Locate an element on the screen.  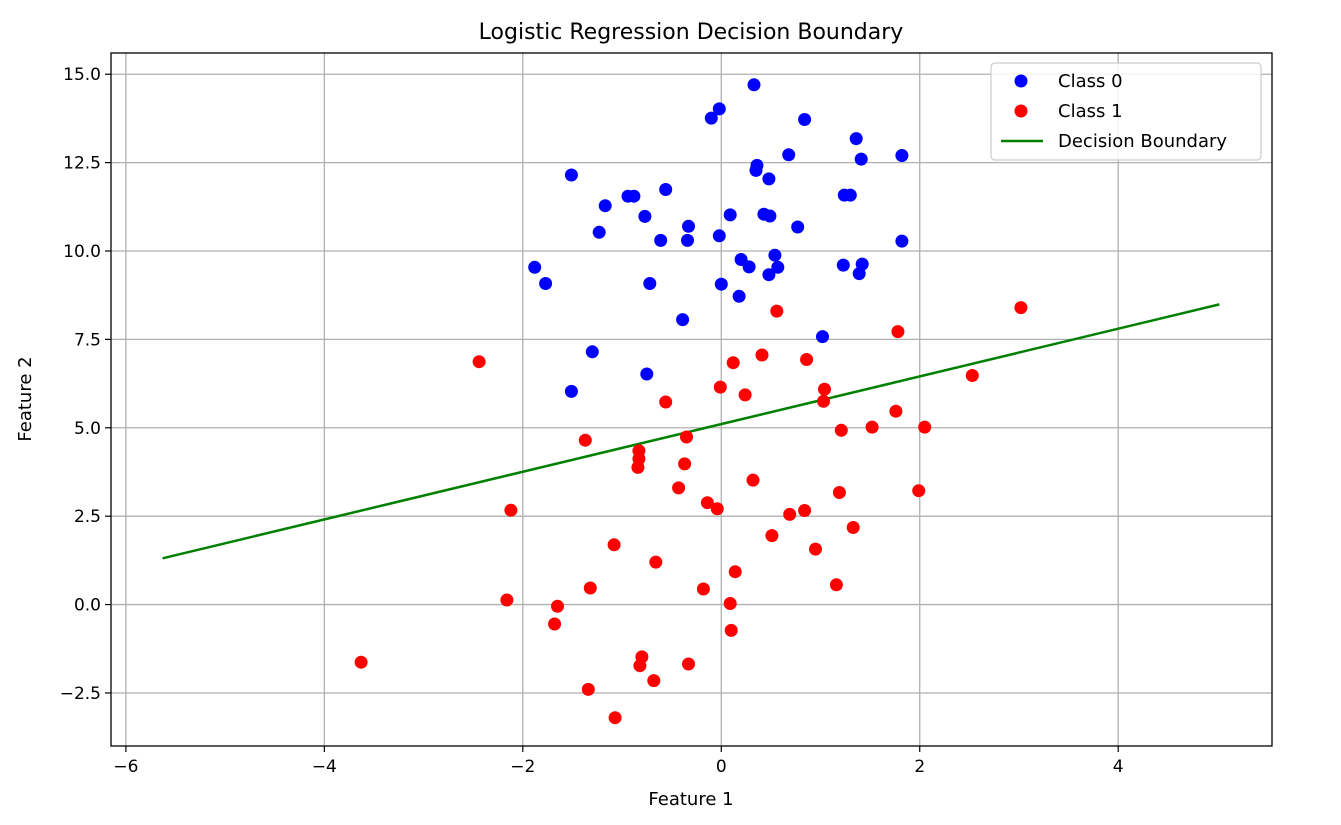
chart-title: Logistic Regression Decision Boundary is located at coordinates (691, 32).